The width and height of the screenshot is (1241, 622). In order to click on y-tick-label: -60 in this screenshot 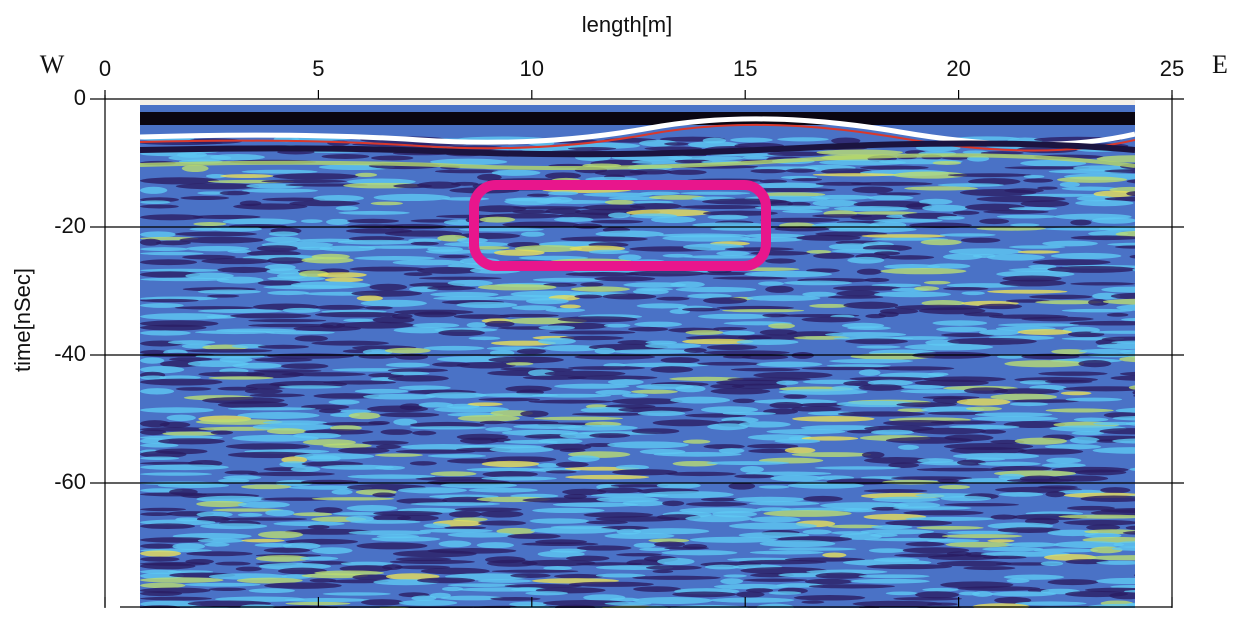, I will do `click(70, 481)`.